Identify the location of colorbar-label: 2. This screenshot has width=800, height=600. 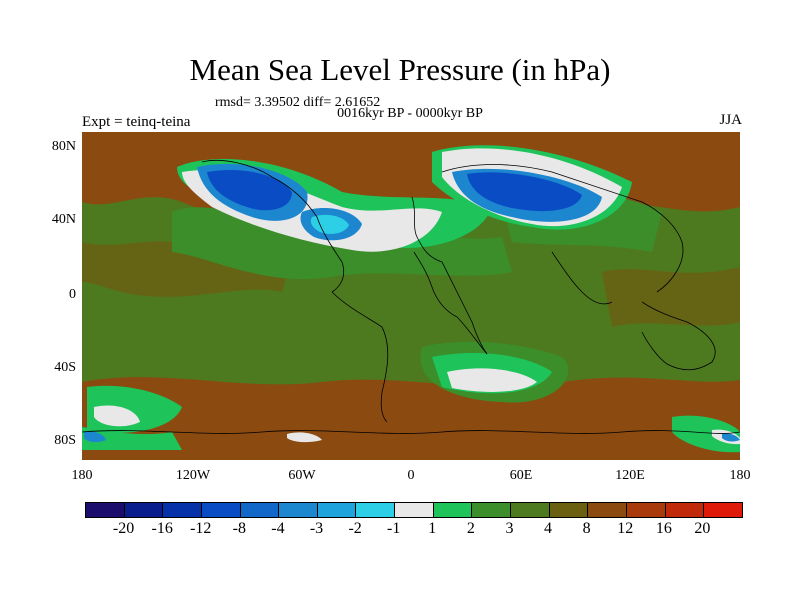
(470, 528).